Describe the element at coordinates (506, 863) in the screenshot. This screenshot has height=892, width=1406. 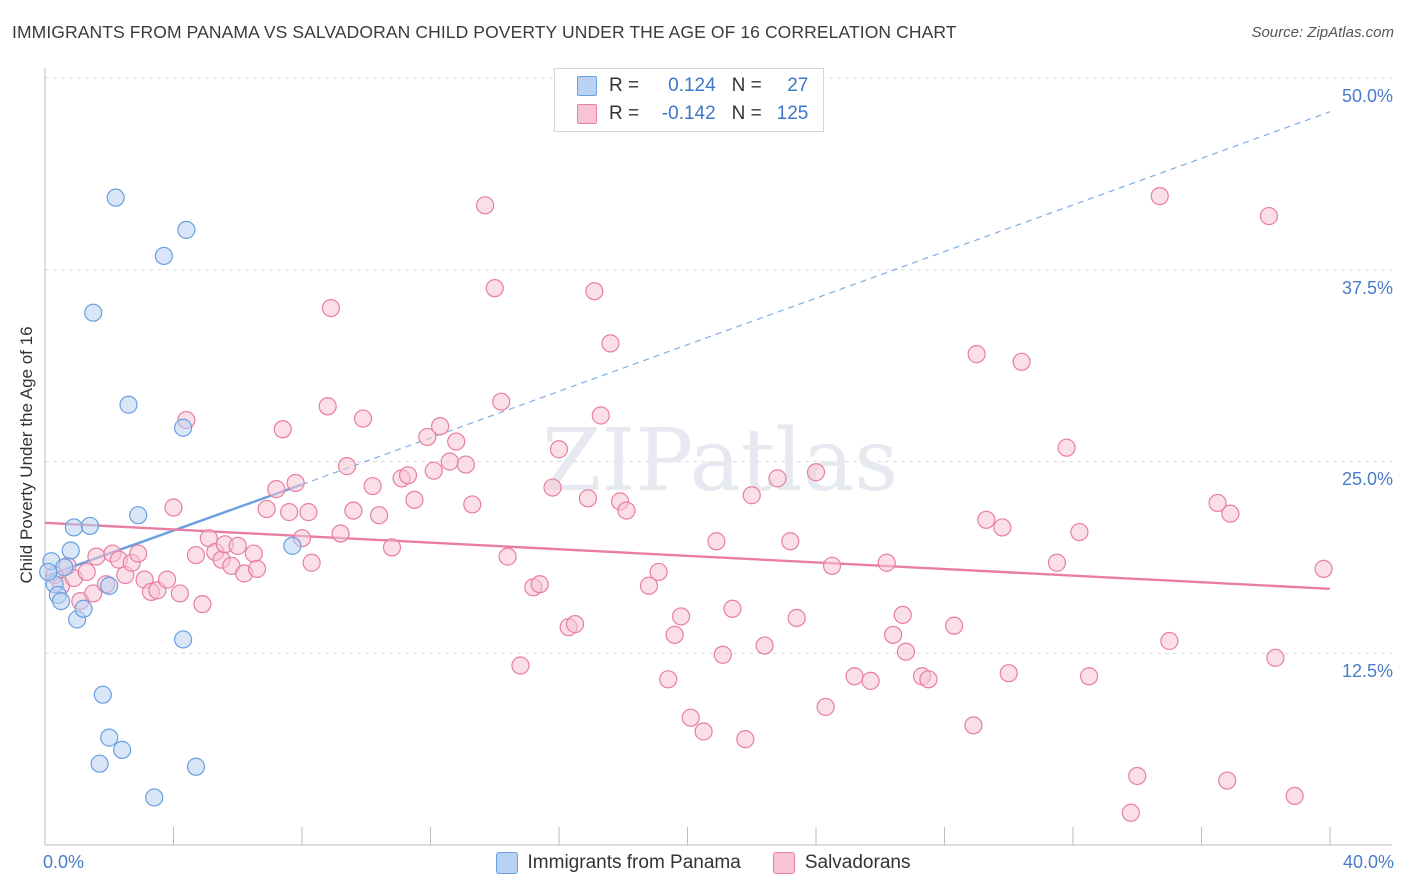
I see `panama-swatch-icon` at that location.